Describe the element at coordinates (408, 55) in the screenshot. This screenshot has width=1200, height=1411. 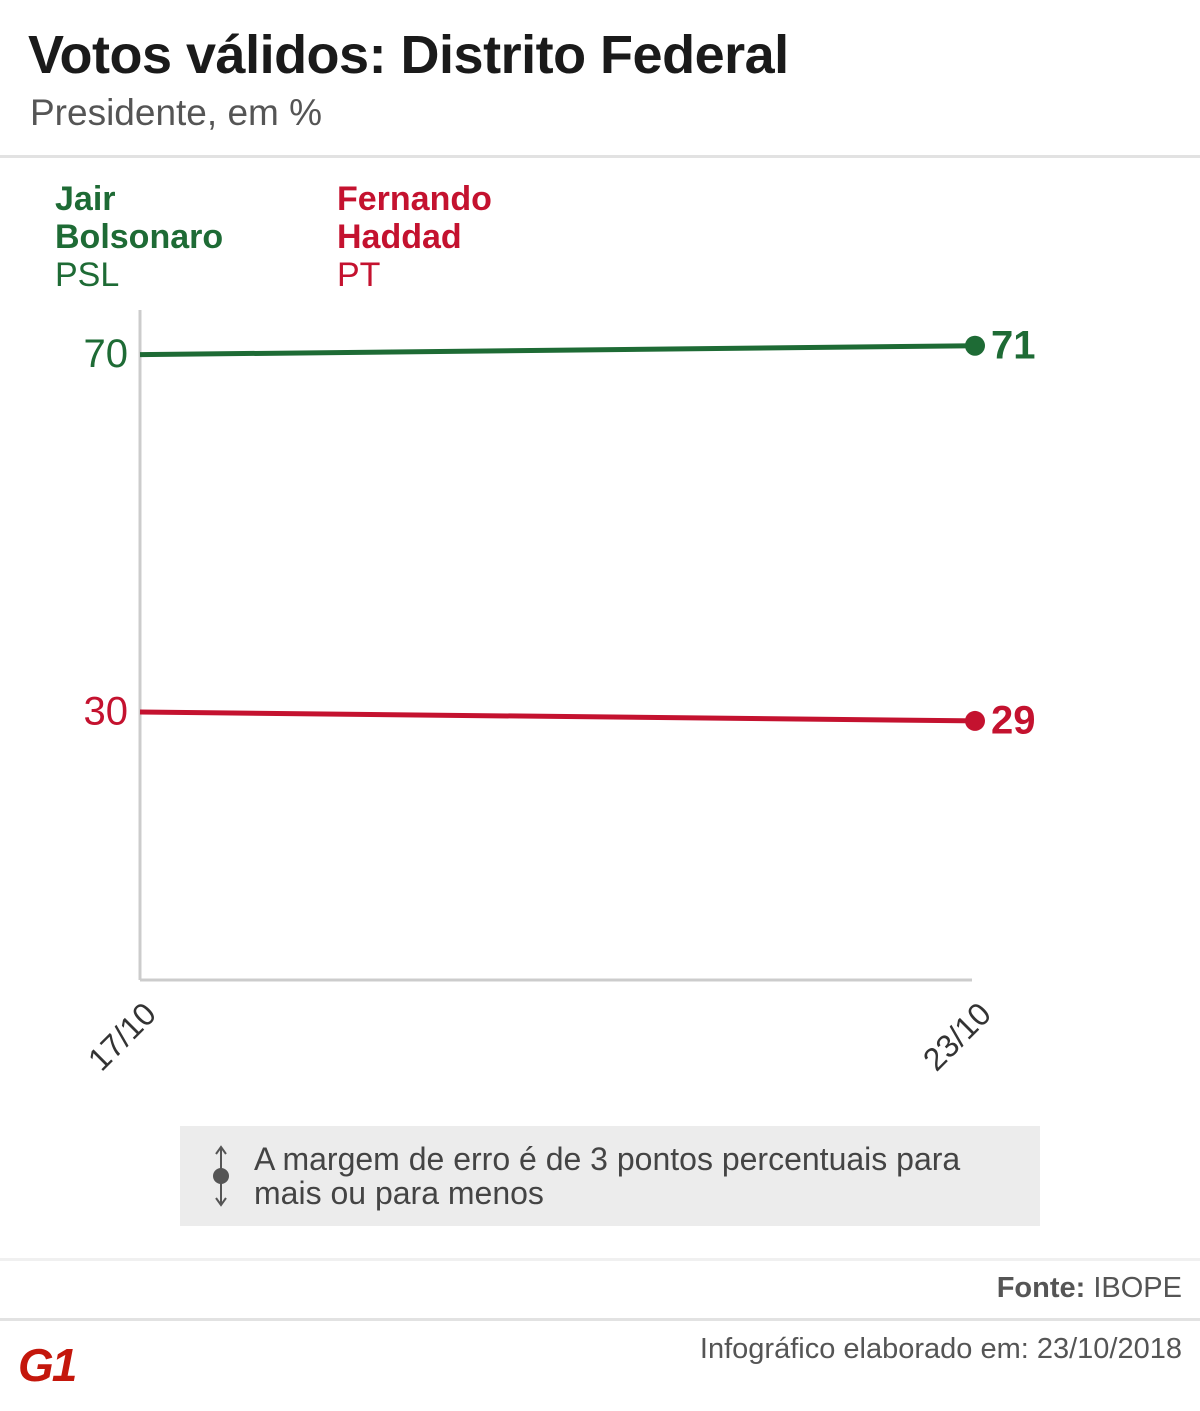
I see `chart-title: Votos válidos: Distrito Federal` at that location.